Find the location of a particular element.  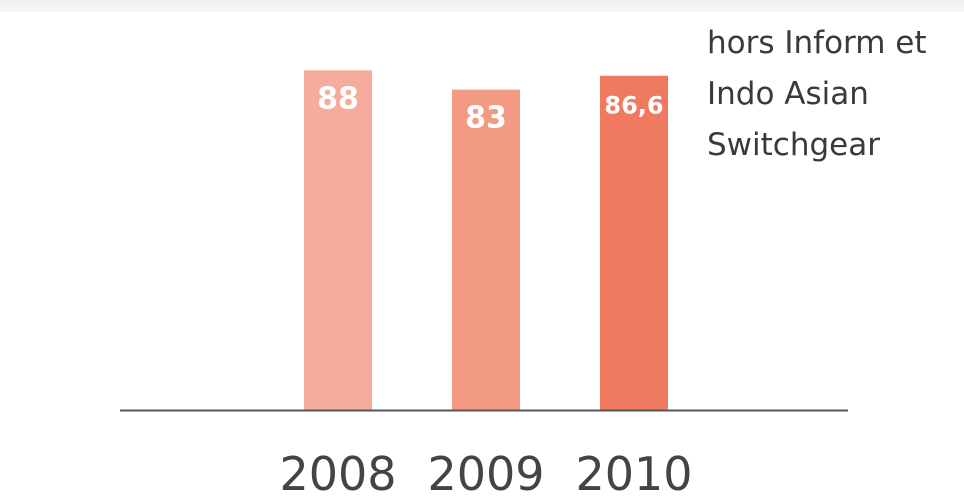

bar-2008 is located at coordinates (338, 240).